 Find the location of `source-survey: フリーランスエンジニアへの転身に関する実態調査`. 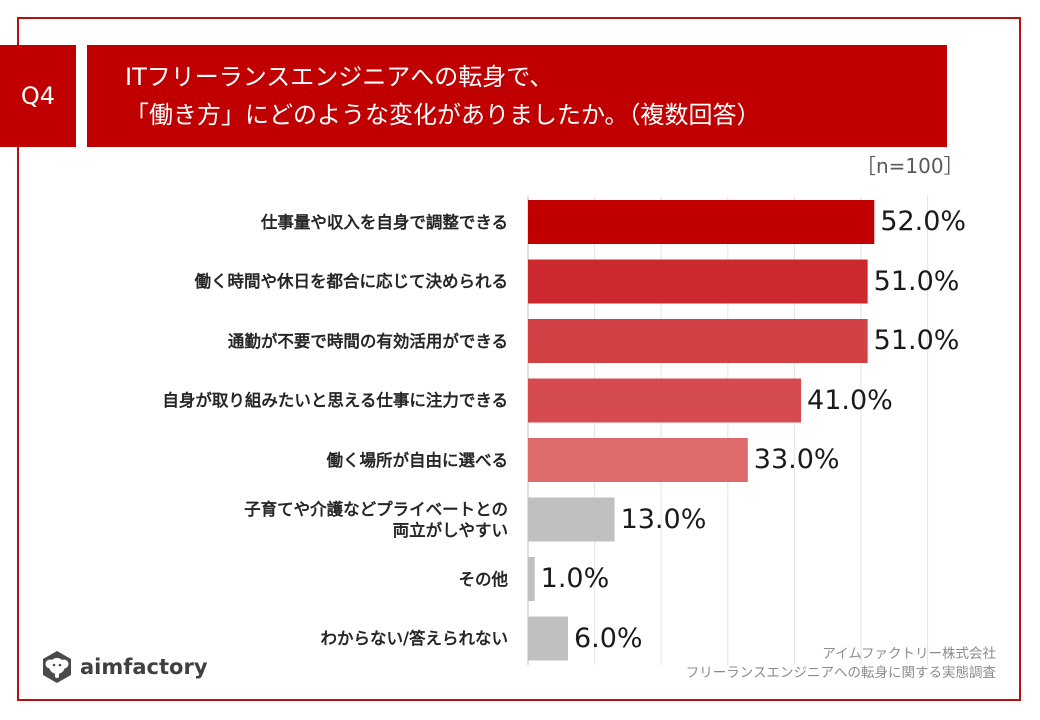

source-survey: フリーランスエンジニアへの転身に関する実態調査 is located at coordinates (840, 673).